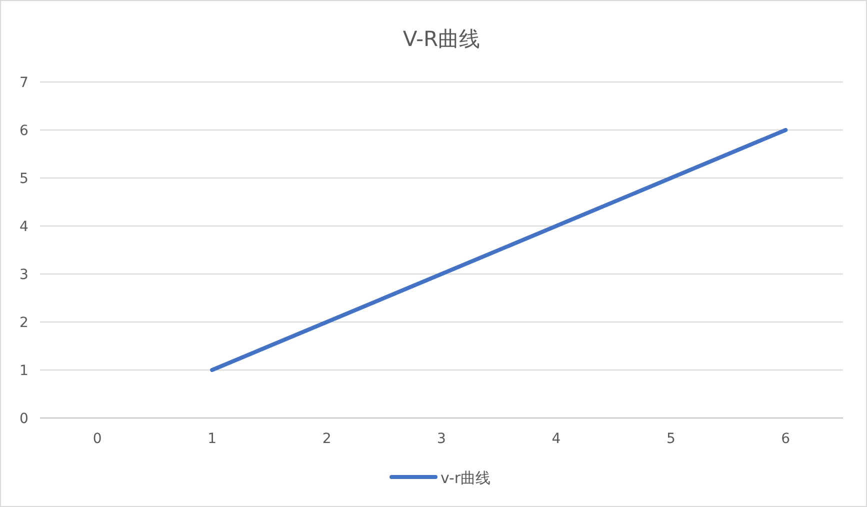  Describe the element at coordinates (441, 439) in the screenshot. I see `x-tick-label: 3` at that location.